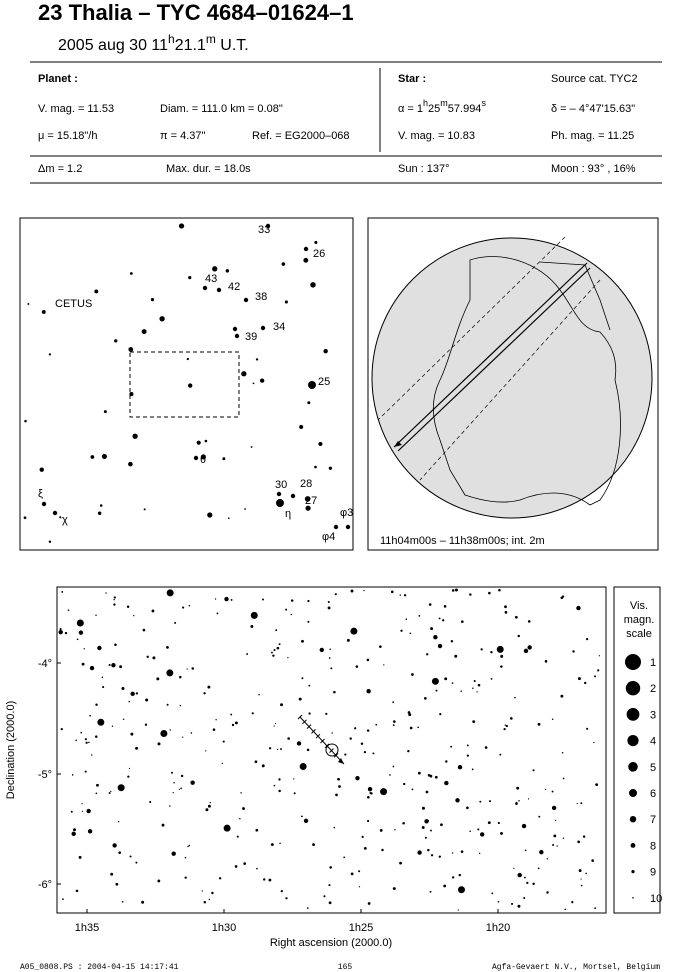 Image resolution: width=680 pixels, height=972 pixels. Describe the element at coordinates (653, 768) in the screenshot. I see `scale-label: 5` at that location.